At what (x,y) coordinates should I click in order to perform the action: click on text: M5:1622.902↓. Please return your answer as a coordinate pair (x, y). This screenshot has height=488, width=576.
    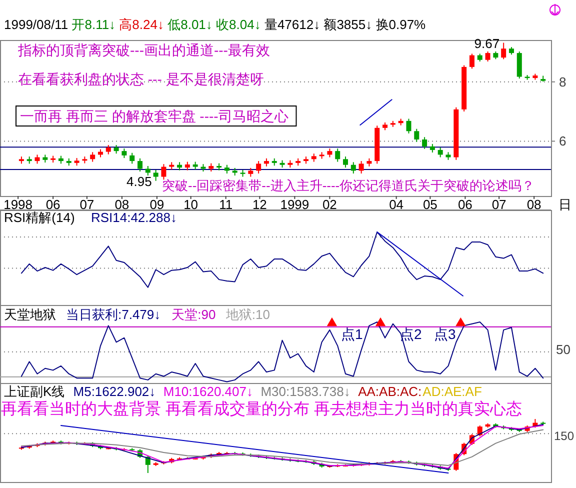
    Looking at the image, I should click on (114, 391).